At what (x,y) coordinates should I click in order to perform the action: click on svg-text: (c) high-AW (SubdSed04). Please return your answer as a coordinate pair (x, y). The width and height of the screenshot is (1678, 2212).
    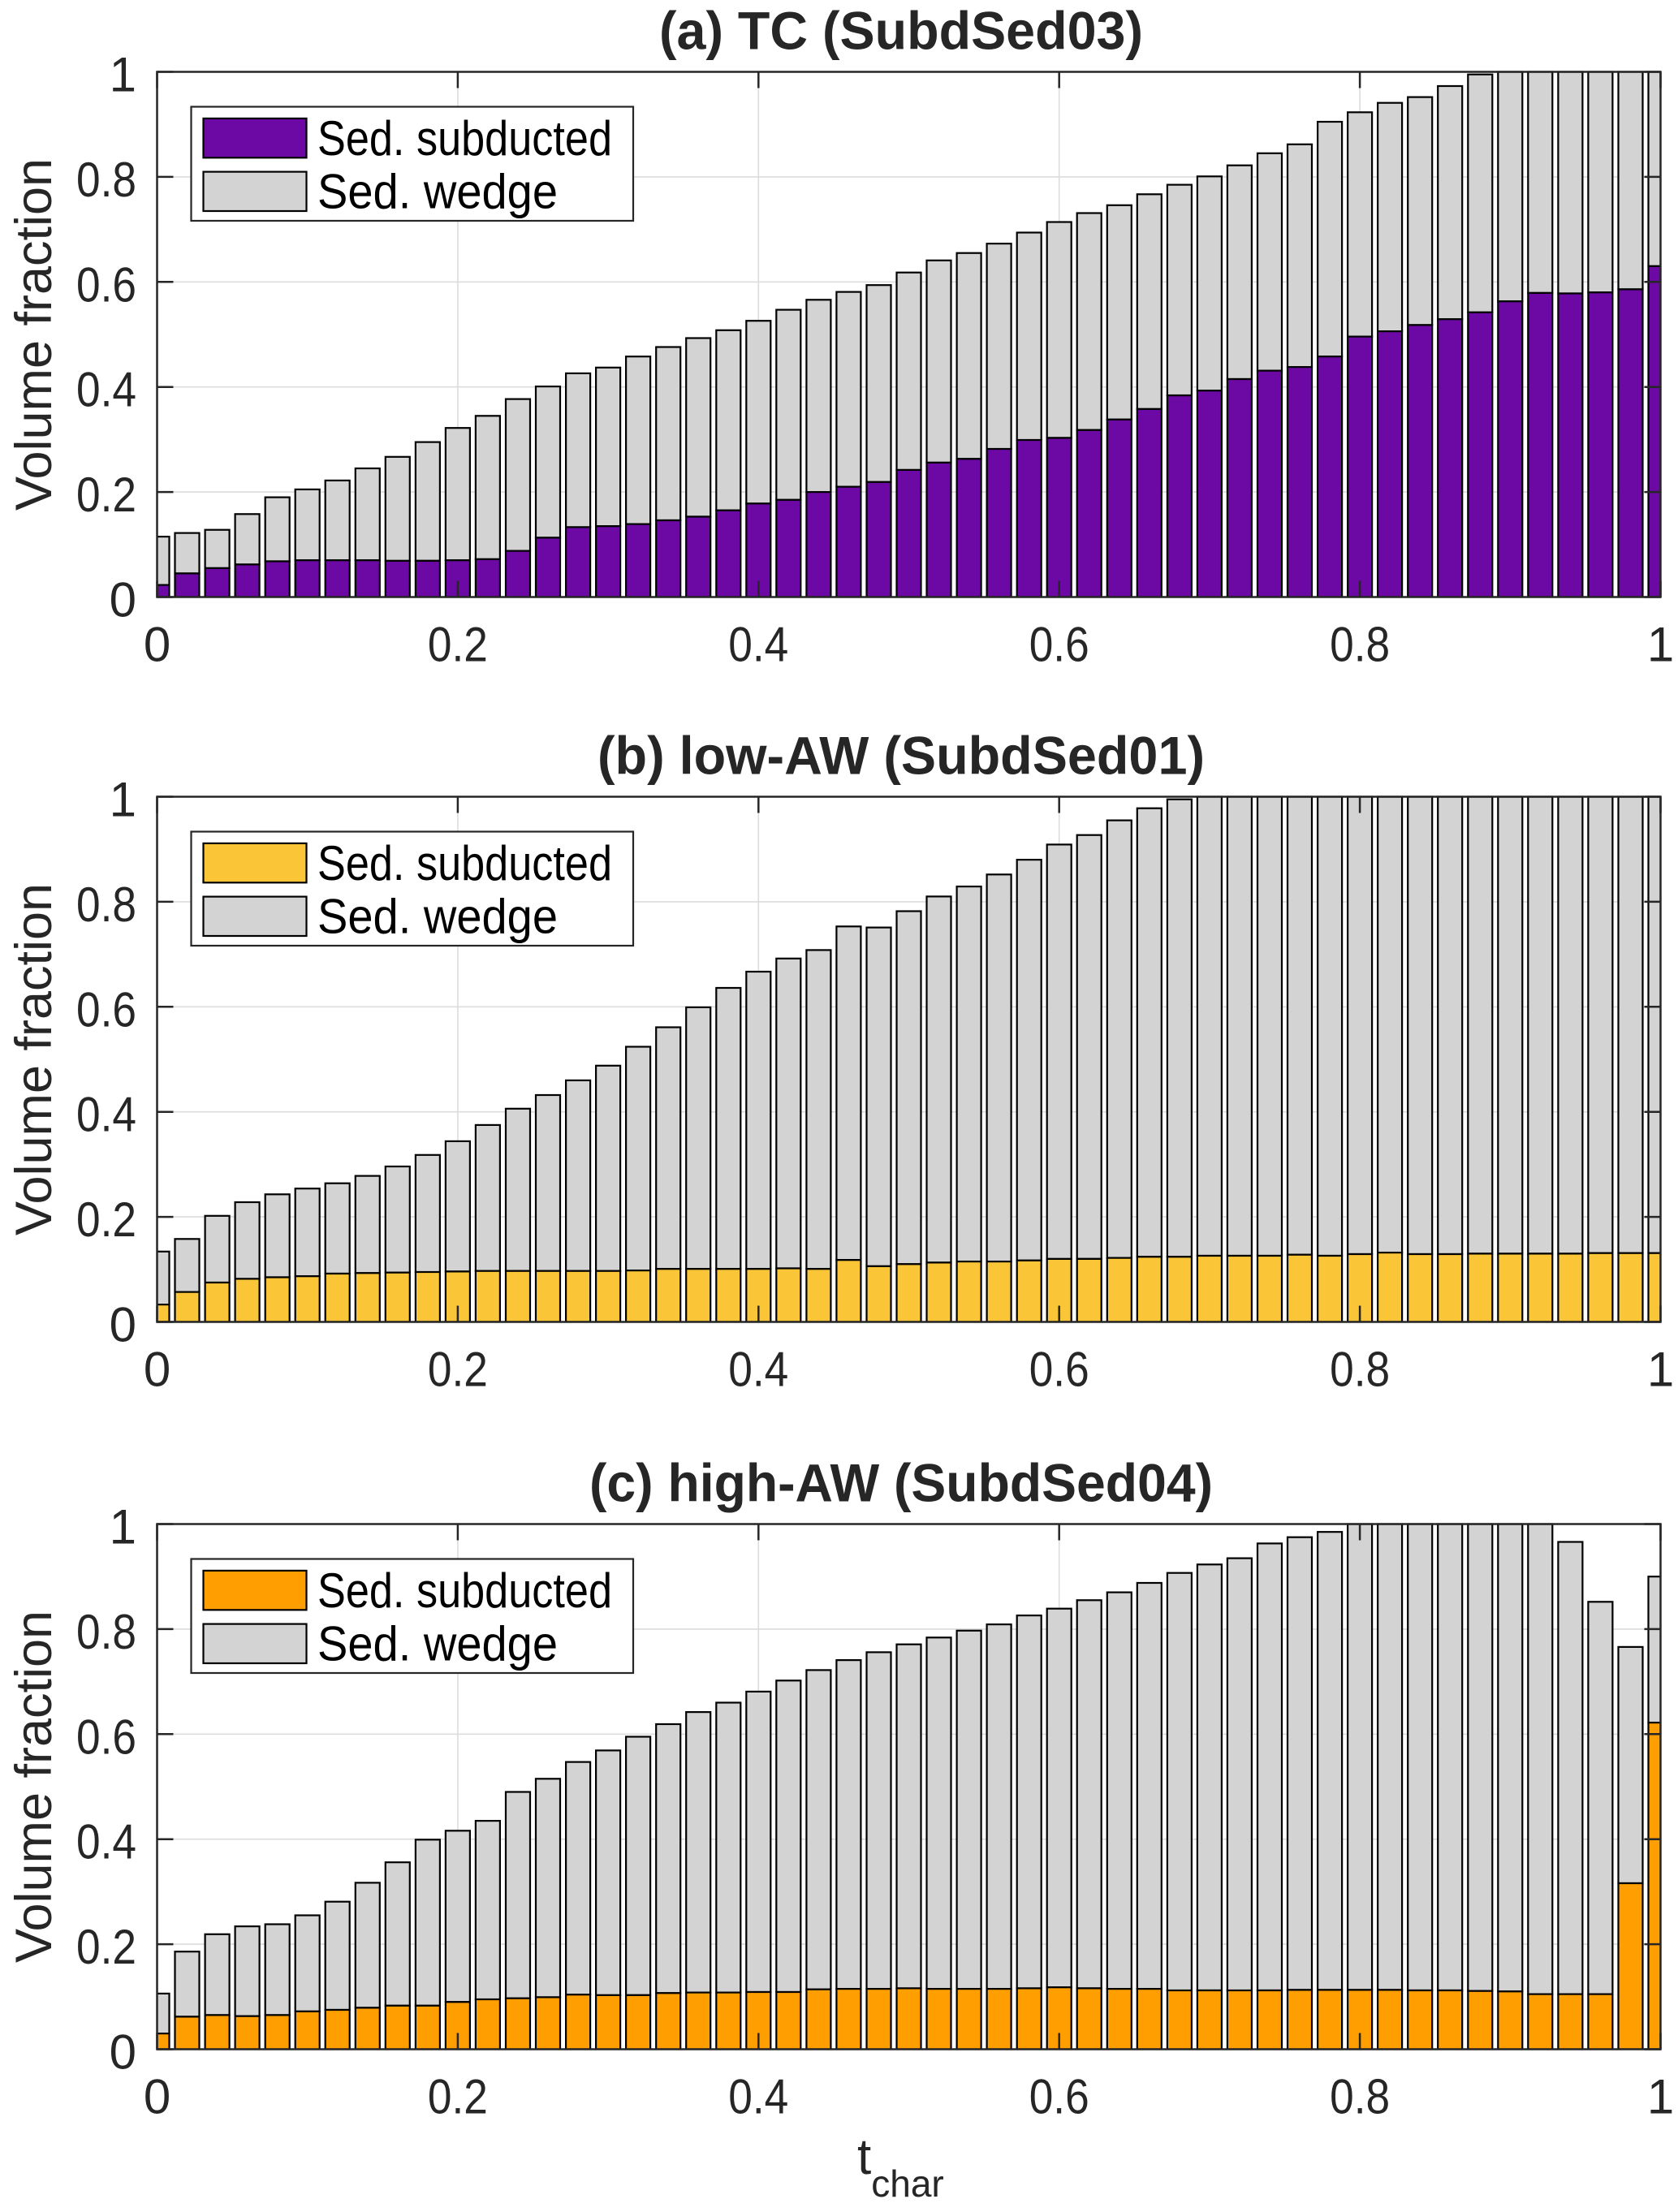
    Looking at the image, I should click on (901, 1483).